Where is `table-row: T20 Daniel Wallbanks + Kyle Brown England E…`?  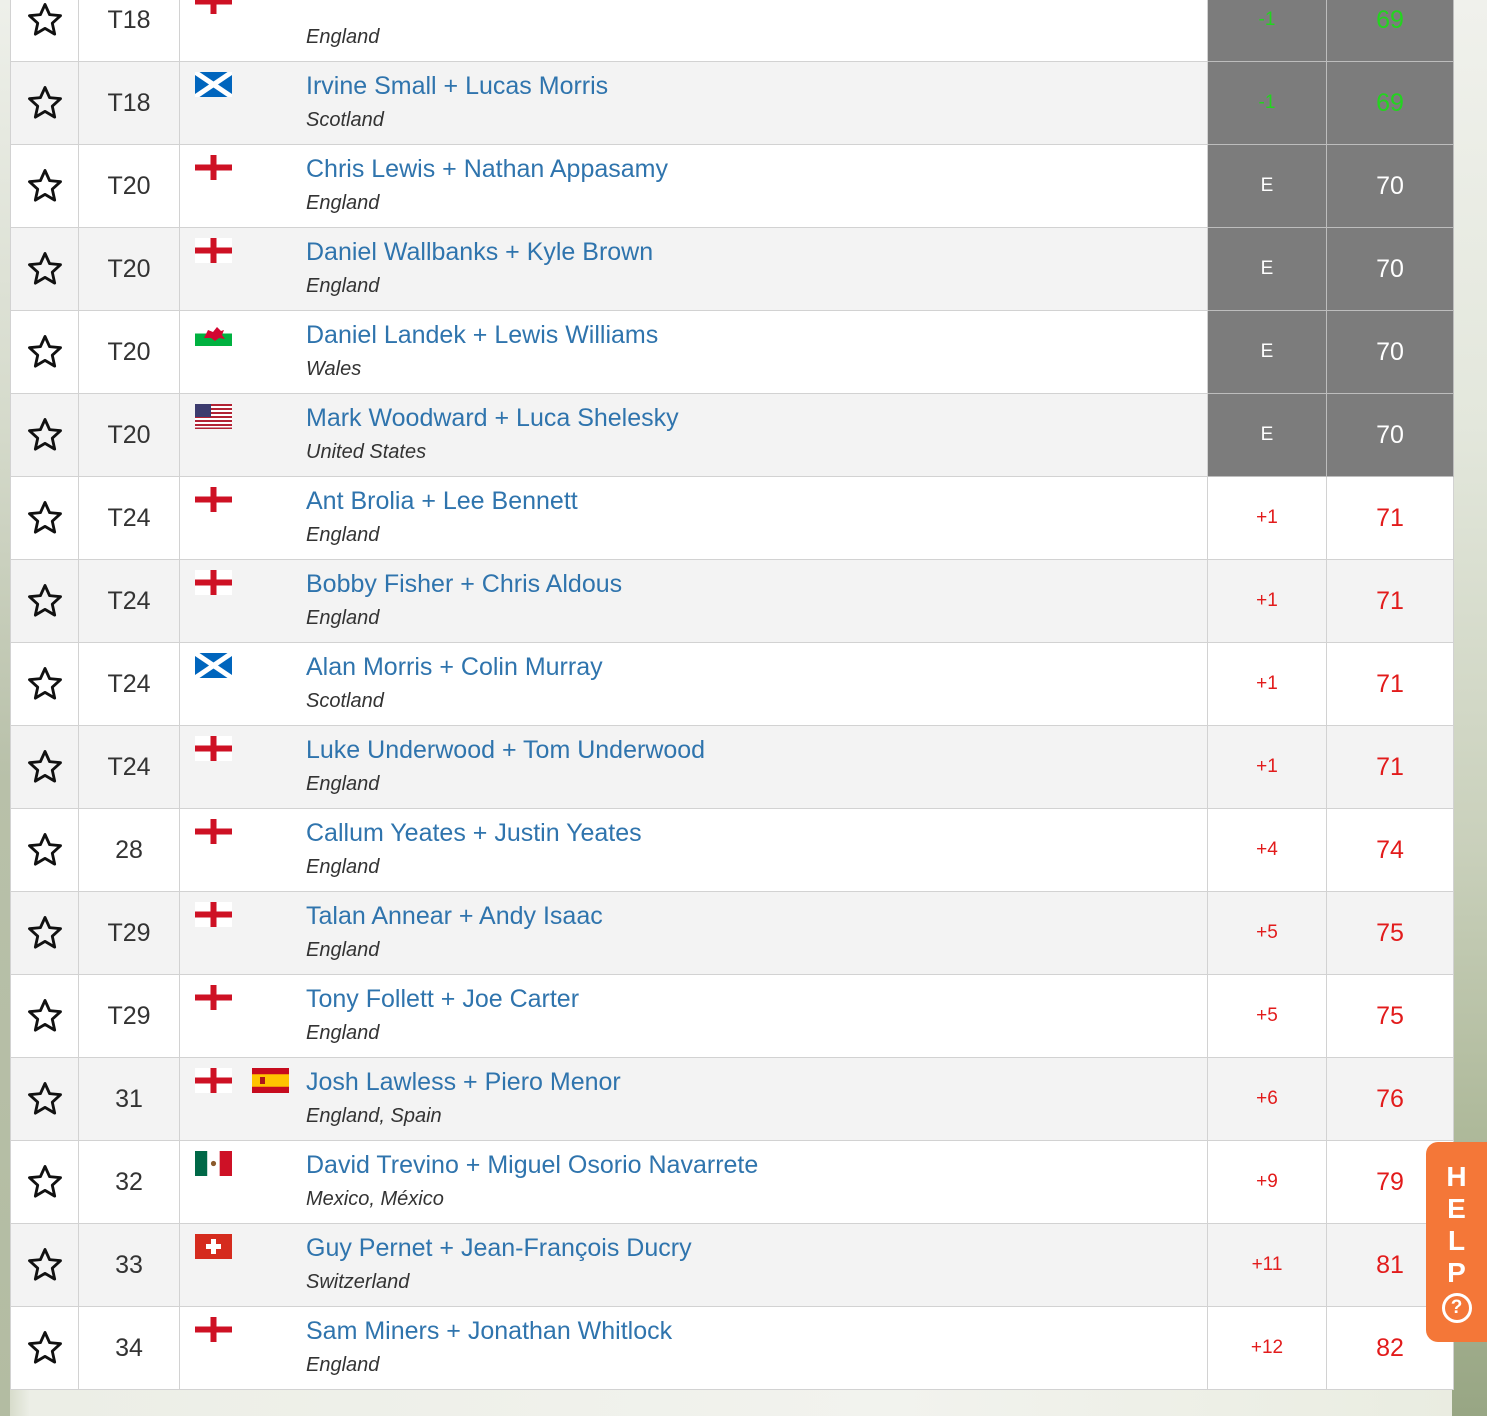 table-row: T20 Daniel Wallbanks + Kyle Brown England E… is located at coordinates (732, 269).